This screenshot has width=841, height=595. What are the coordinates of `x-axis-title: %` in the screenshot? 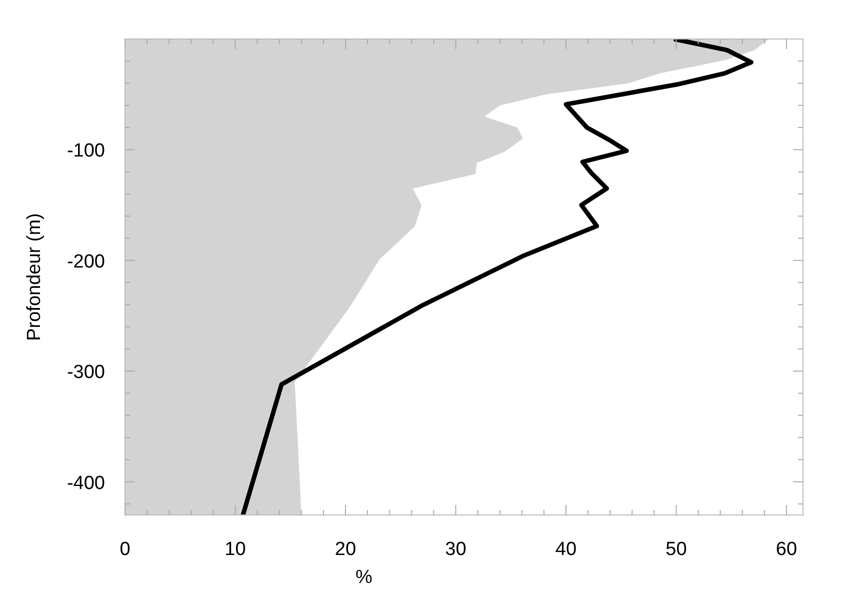 It's located at (364, 577).